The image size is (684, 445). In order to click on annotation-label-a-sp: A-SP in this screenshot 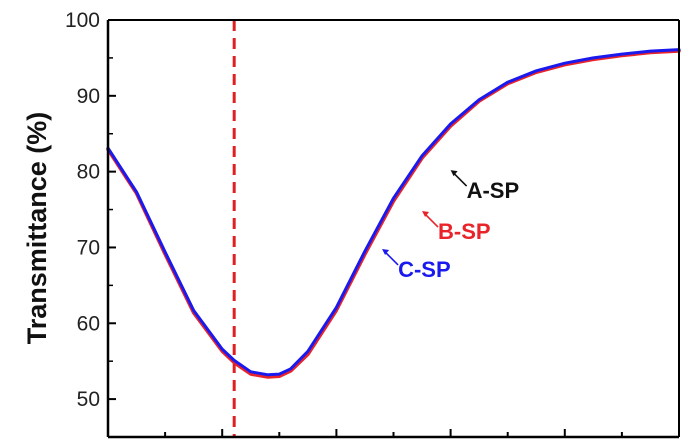, I will do `click(493, 190)`.